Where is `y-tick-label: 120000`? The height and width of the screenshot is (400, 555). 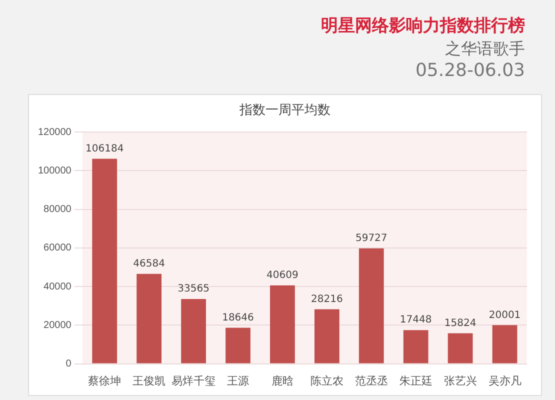
y-tick-label: 120000 is located at coordinates (55, 132).